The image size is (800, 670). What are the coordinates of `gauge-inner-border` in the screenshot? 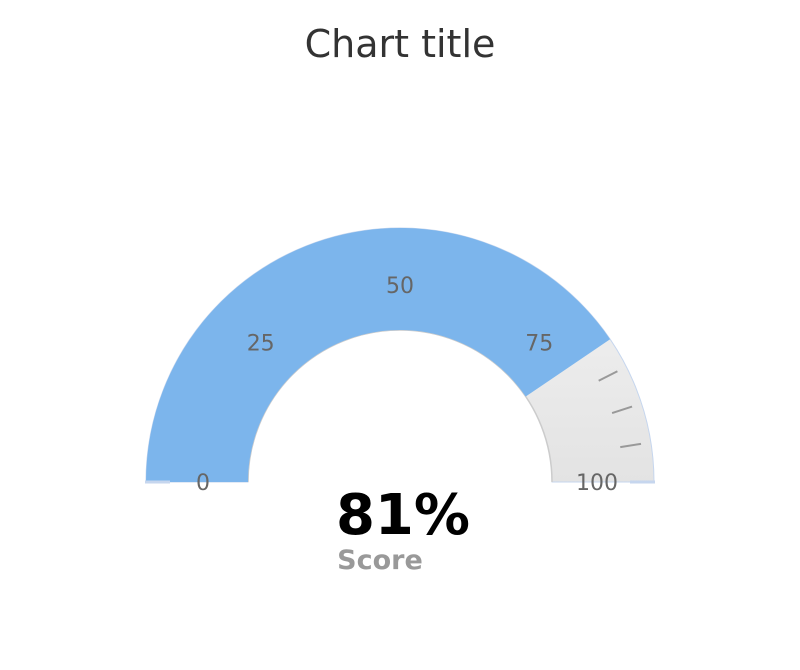 It's located at (400, 406).